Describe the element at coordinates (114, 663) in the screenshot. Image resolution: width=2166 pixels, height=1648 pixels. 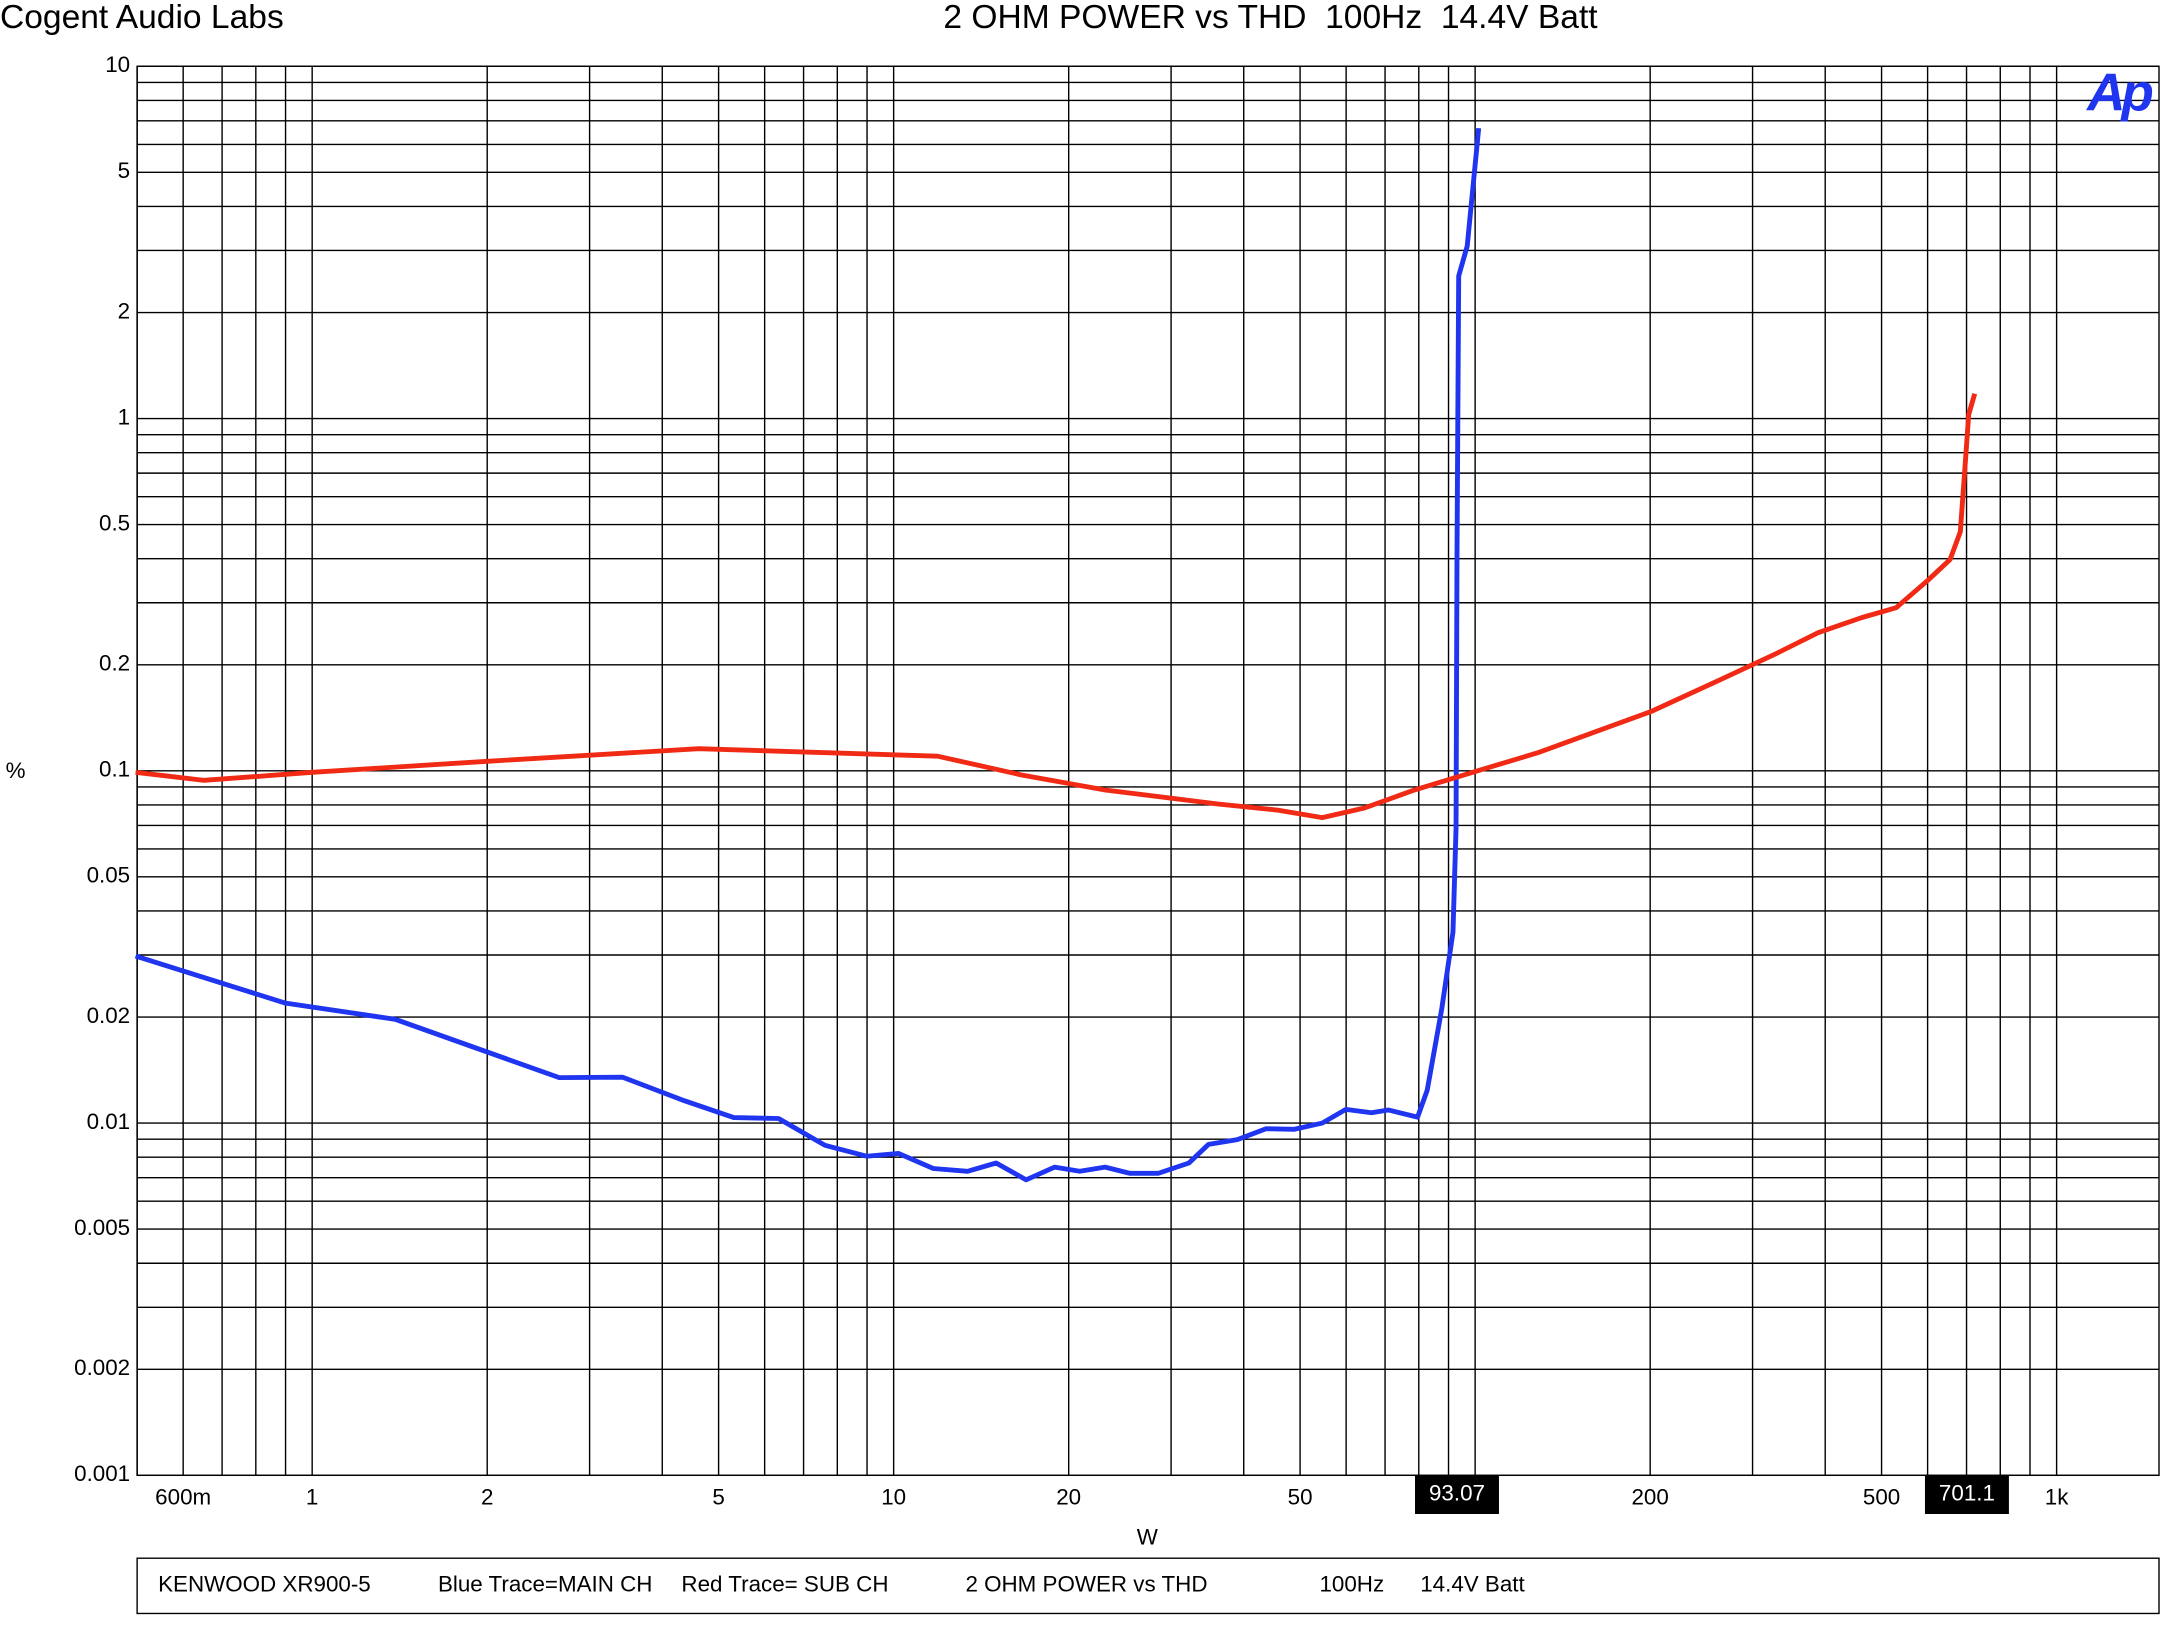
I see `y-tick-label: 0.2` at that location.